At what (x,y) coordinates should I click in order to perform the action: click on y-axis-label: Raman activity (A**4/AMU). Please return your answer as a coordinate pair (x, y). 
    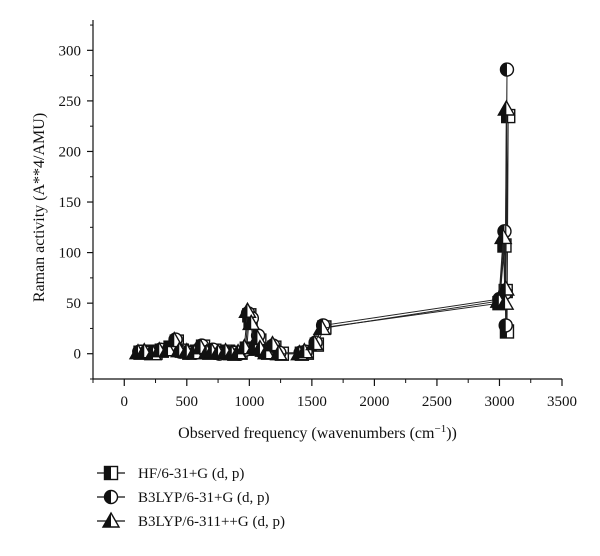
    Looking at the image, I should click on (39, 207).